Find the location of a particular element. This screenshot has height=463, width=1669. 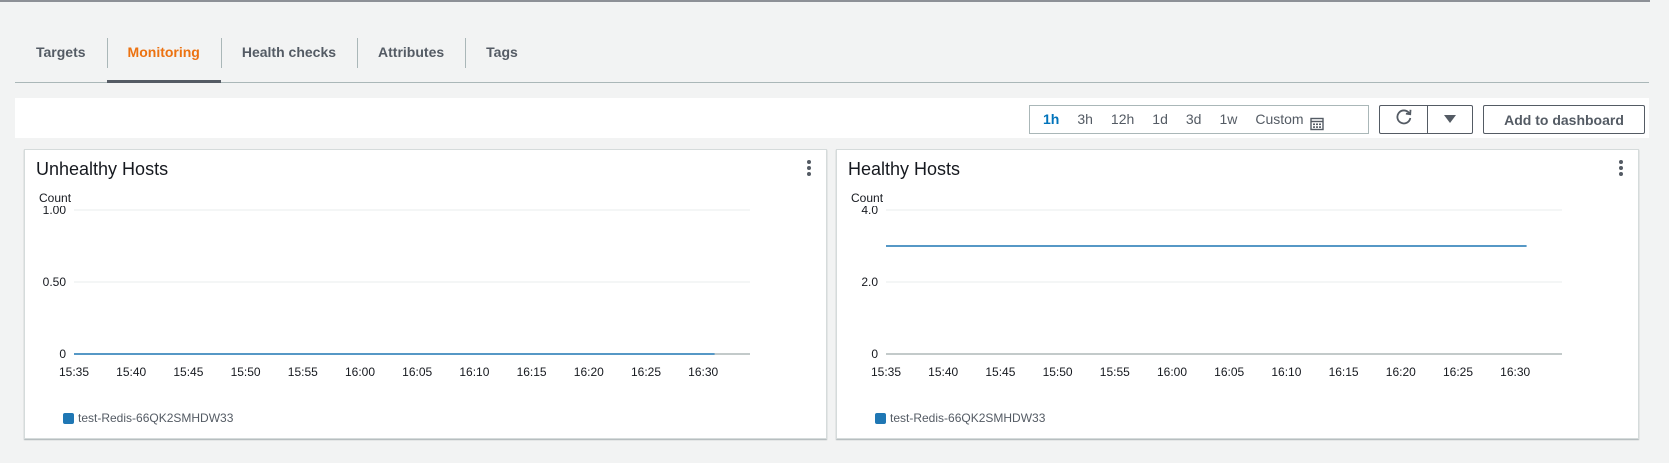

range-1d: 1d is located at coordinates (1160, 119).